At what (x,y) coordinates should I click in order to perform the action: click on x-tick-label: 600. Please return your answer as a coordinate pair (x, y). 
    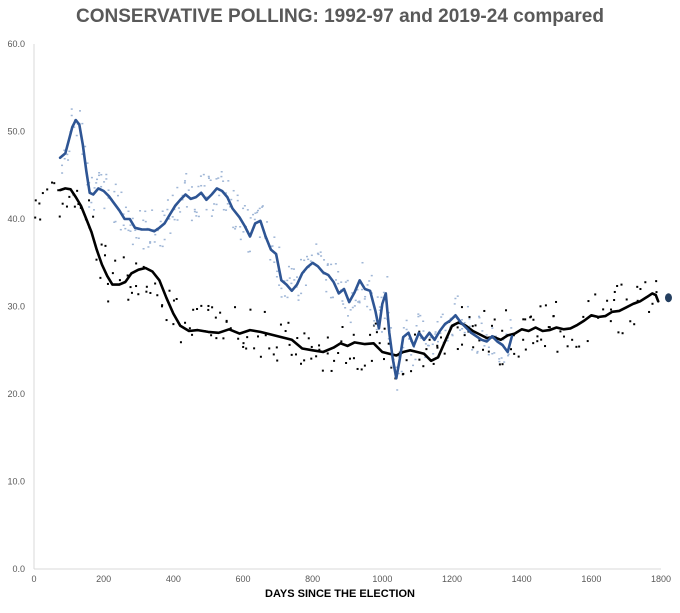
    Looking at the image, I should click on (242, 579).